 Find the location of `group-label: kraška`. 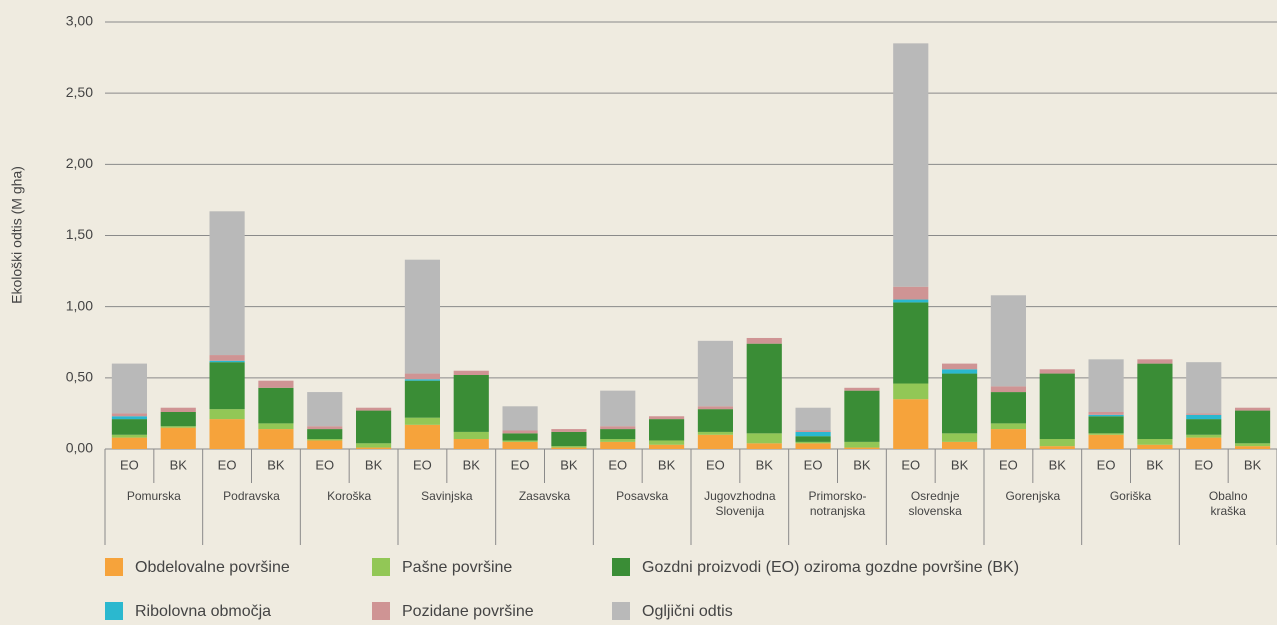

group-label: kraška is located at coordinates (1228, 511).